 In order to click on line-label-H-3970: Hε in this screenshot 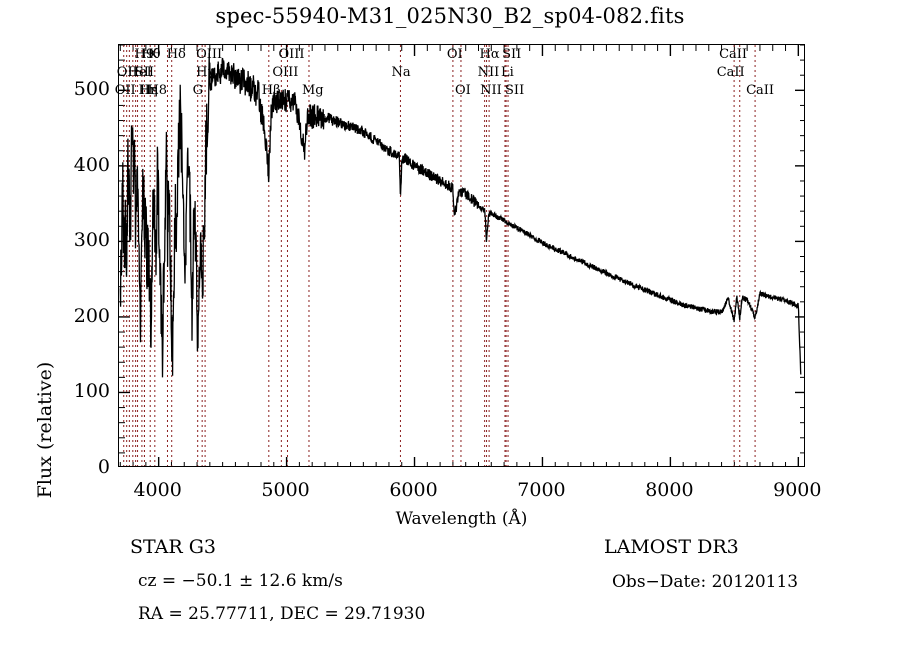, I will do `click(148, 90)`.